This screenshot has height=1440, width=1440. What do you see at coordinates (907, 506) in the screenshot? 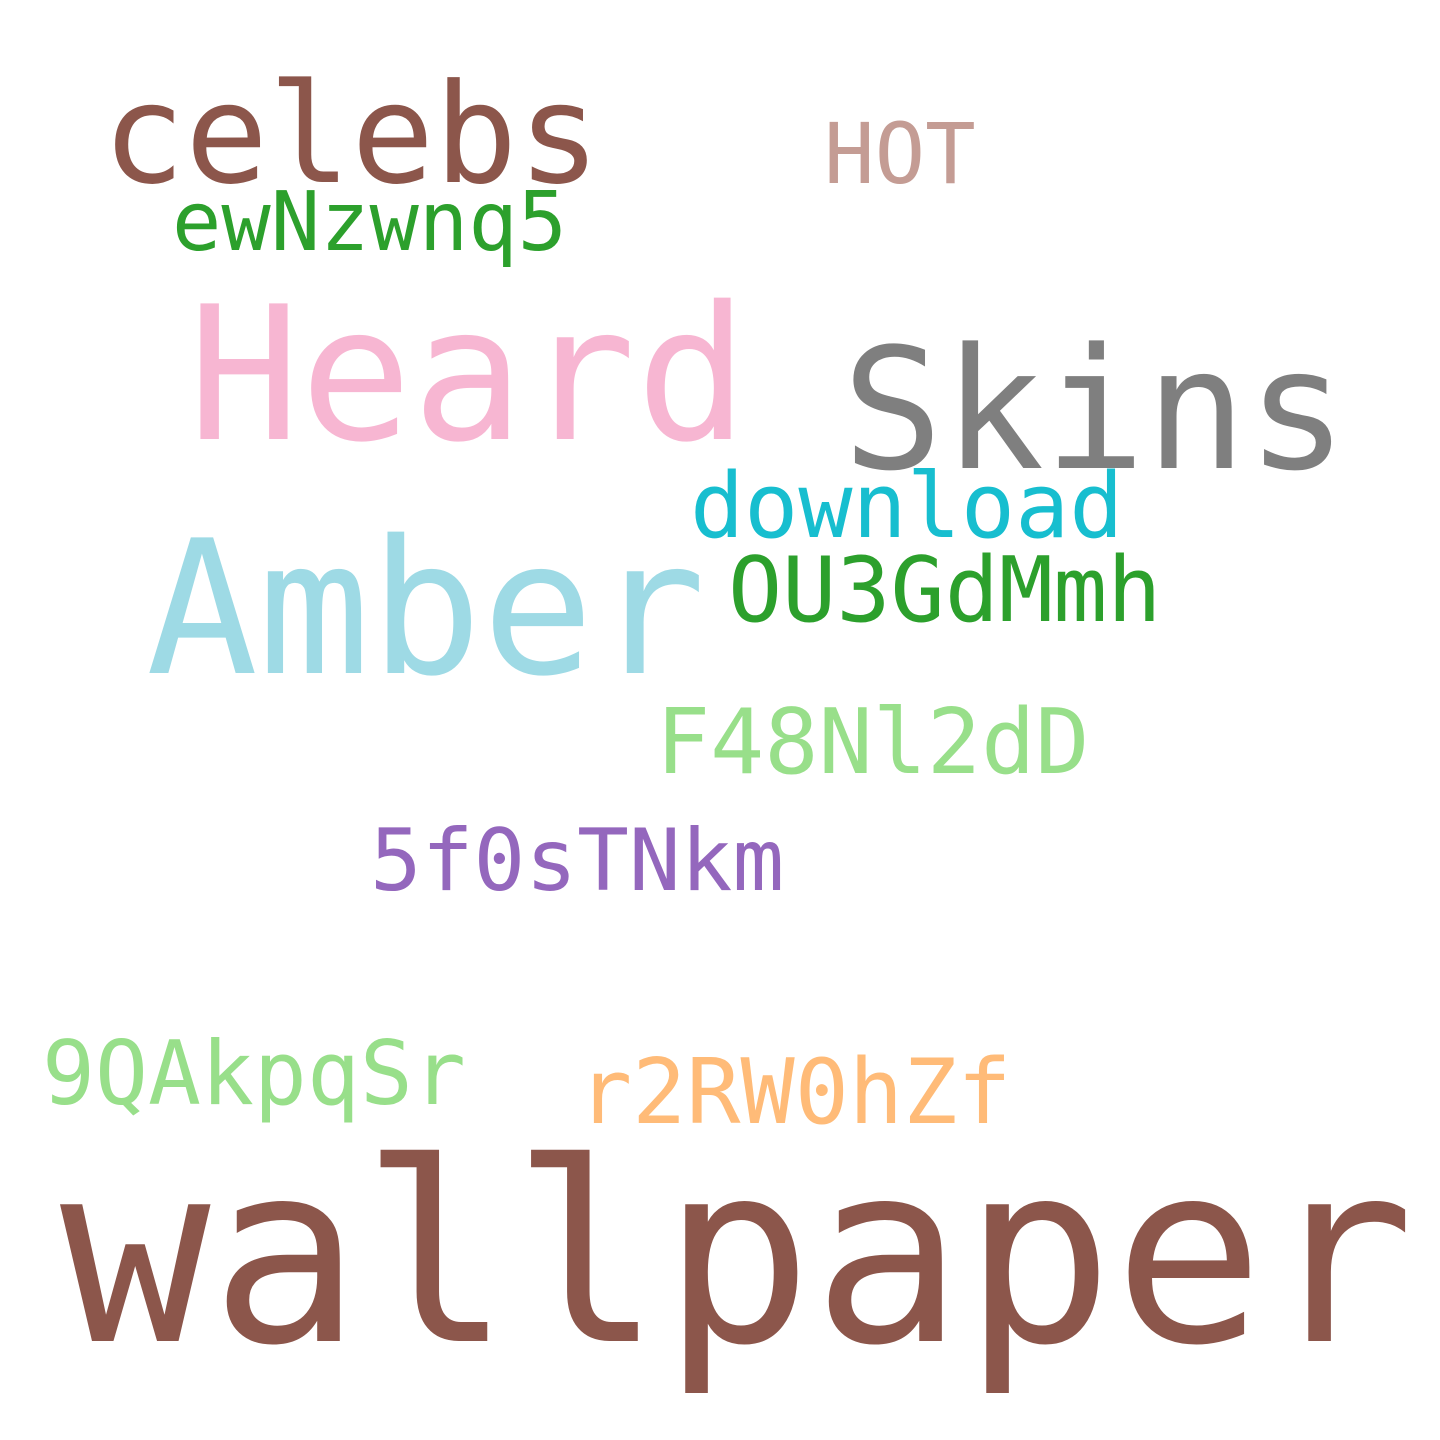
I see `word-download: download` at bounding box center [907, 506].